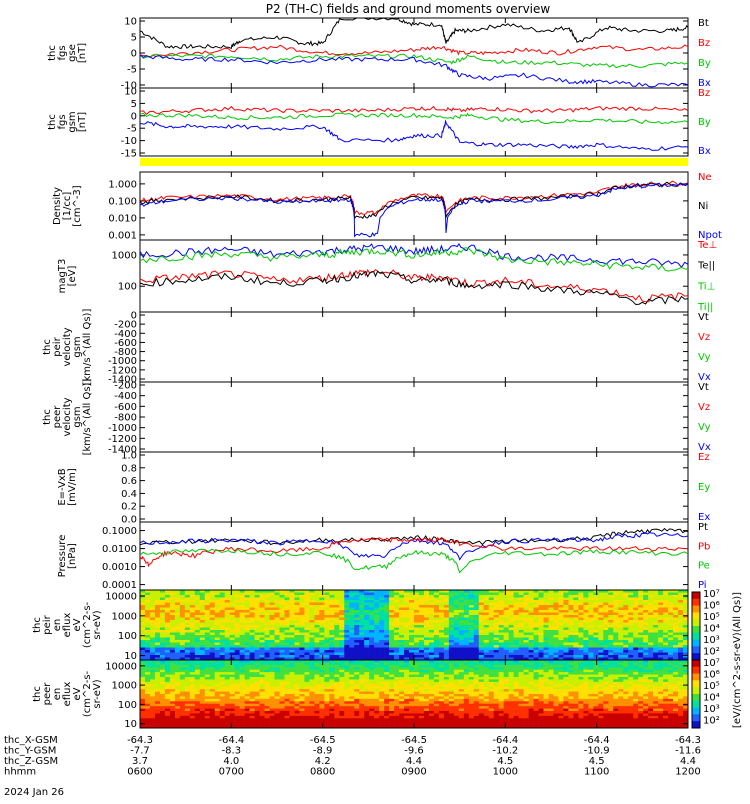 This screenshot has height=804, width=750. I want to click on y-tick-label: 0.6, so click(129, 481).